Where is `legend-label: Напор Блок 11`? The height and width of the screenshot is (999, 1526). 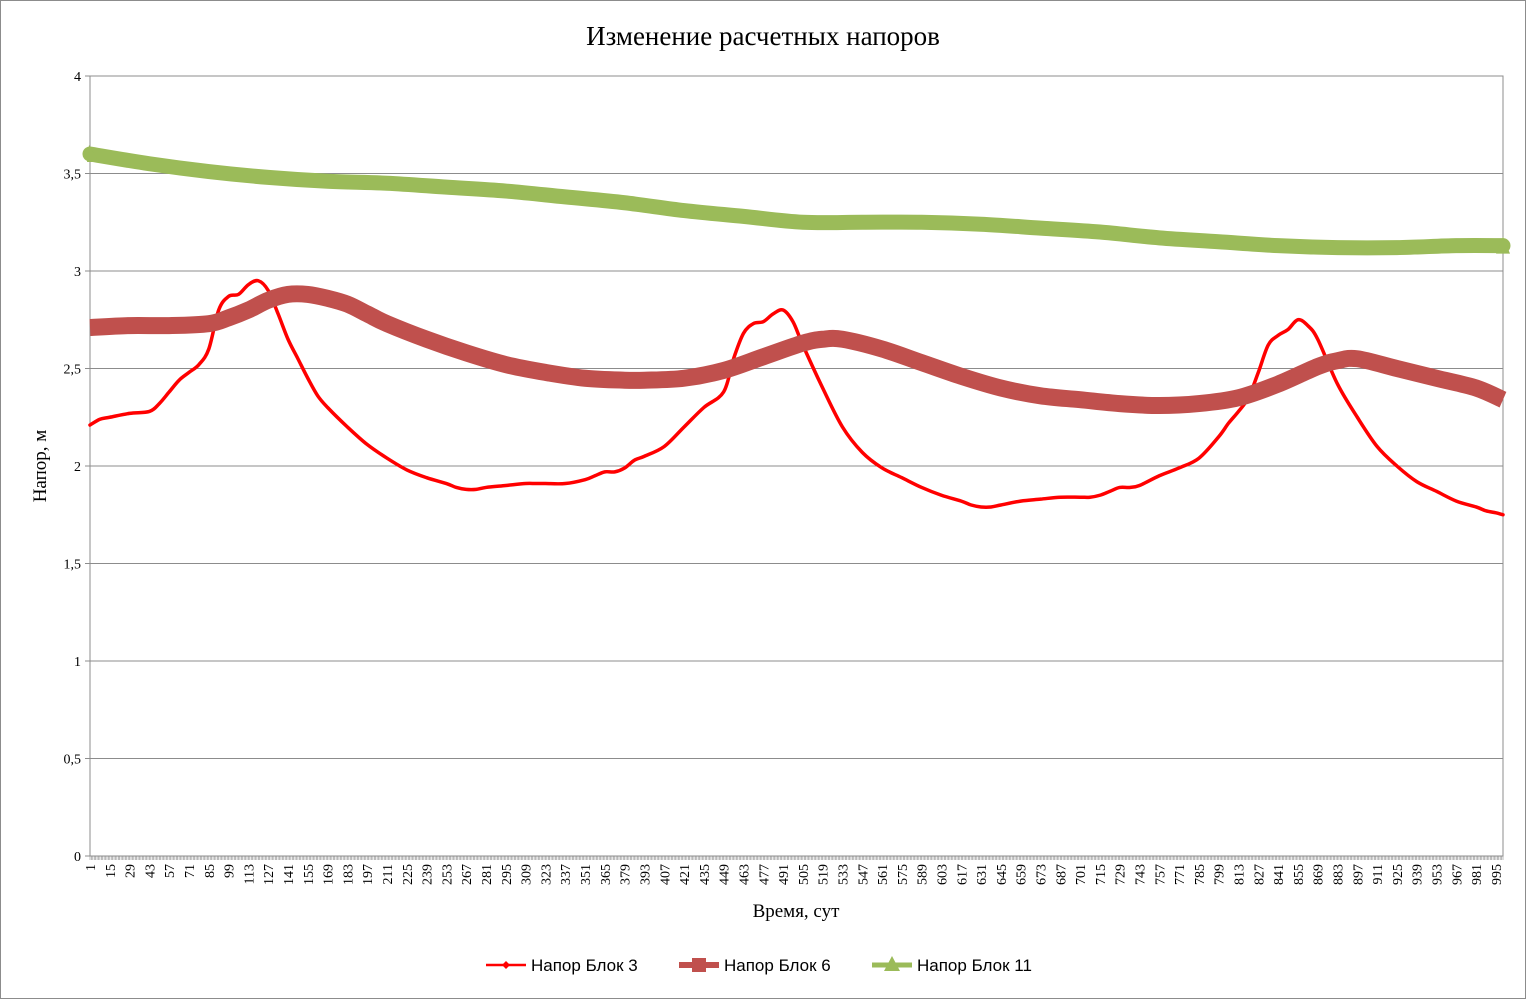 legend-label: Напор Блок 11 is located at coordinates (974, 965).